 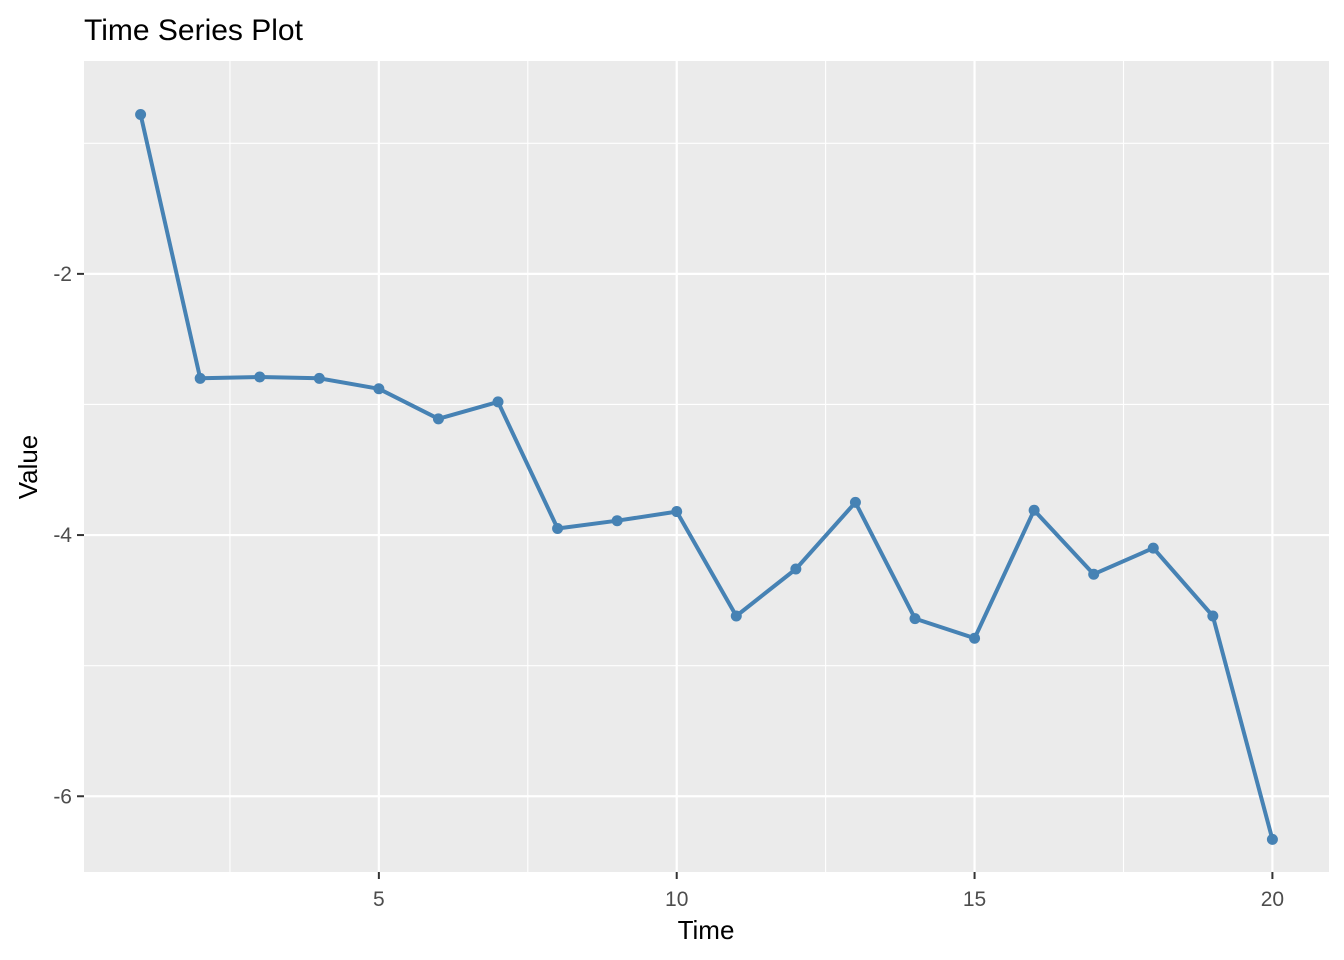 I want to click on y-tick-label: -4, so click(x=62, y=535).